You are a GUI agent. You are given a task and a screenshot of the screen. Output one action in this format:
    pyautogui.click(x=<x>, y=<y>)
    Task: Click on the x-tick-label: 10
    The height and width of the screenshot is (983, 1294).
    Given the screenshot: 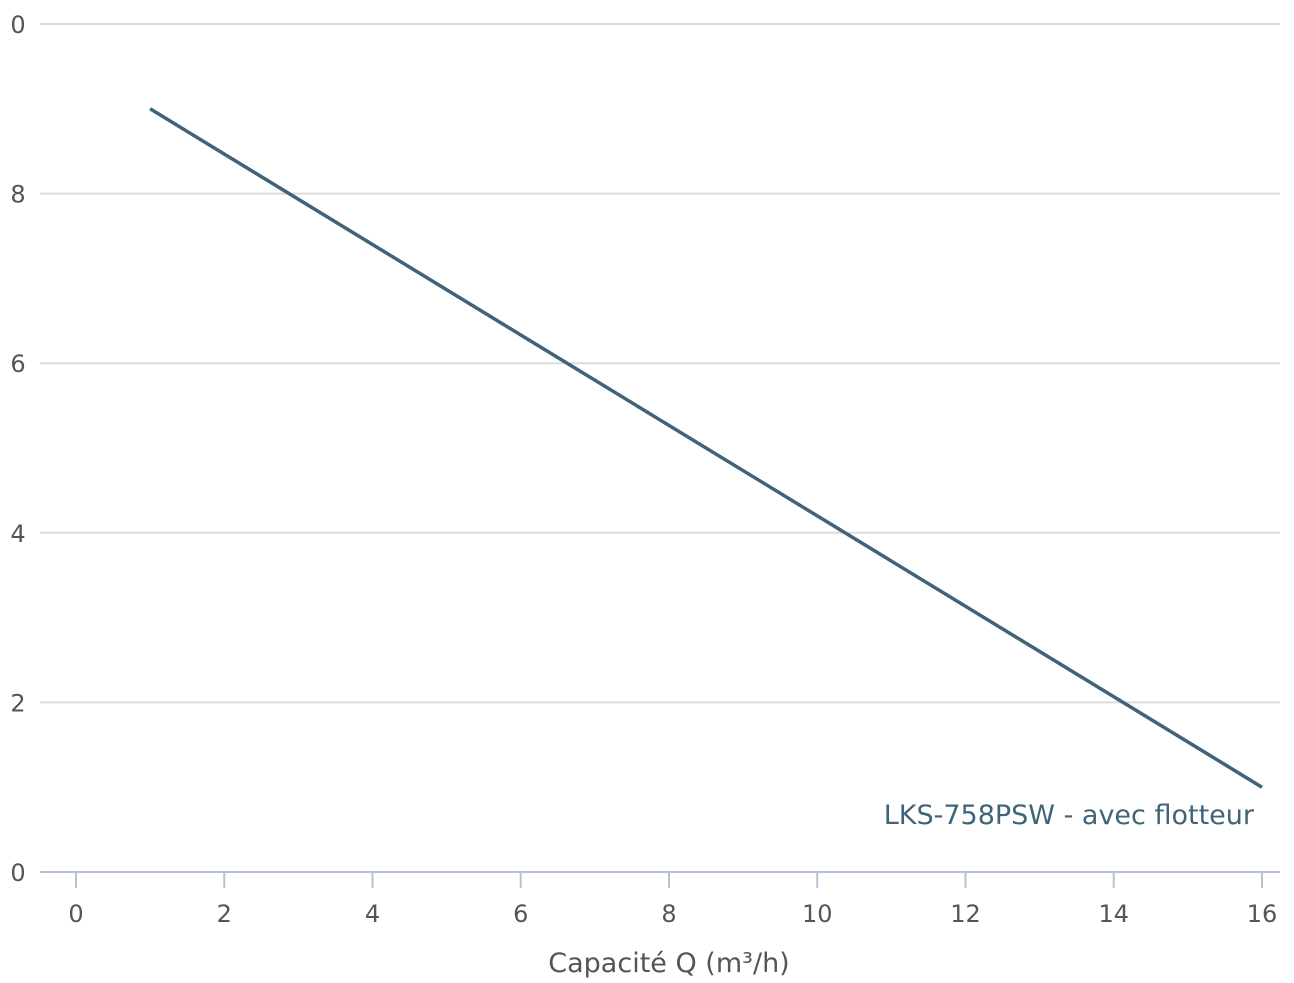 What is the action you would take?
    pyautogui.click(x=817, y=914)
    